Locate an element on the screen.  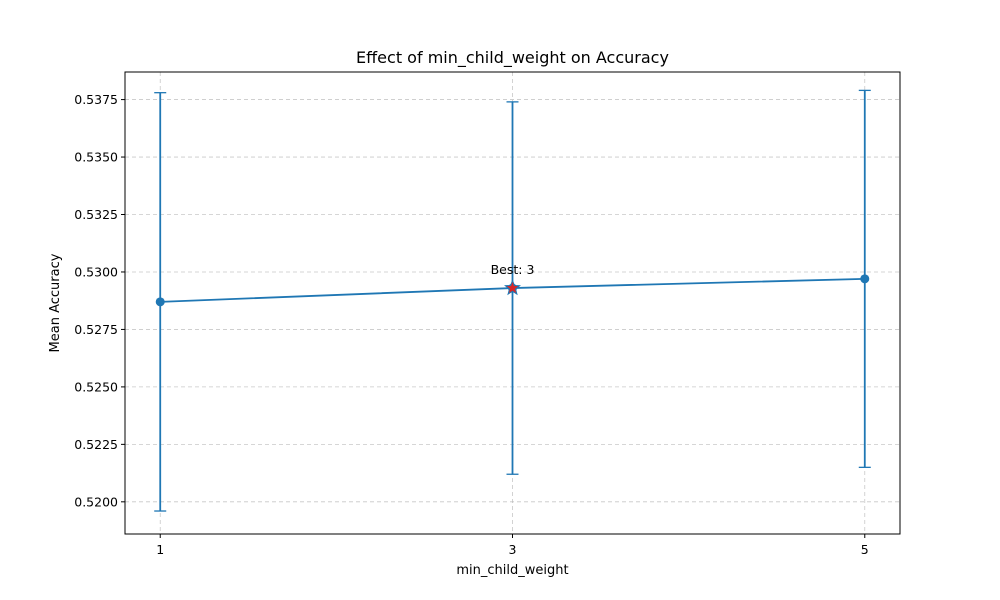
best-marker-star is located at coordinates (512, 287).